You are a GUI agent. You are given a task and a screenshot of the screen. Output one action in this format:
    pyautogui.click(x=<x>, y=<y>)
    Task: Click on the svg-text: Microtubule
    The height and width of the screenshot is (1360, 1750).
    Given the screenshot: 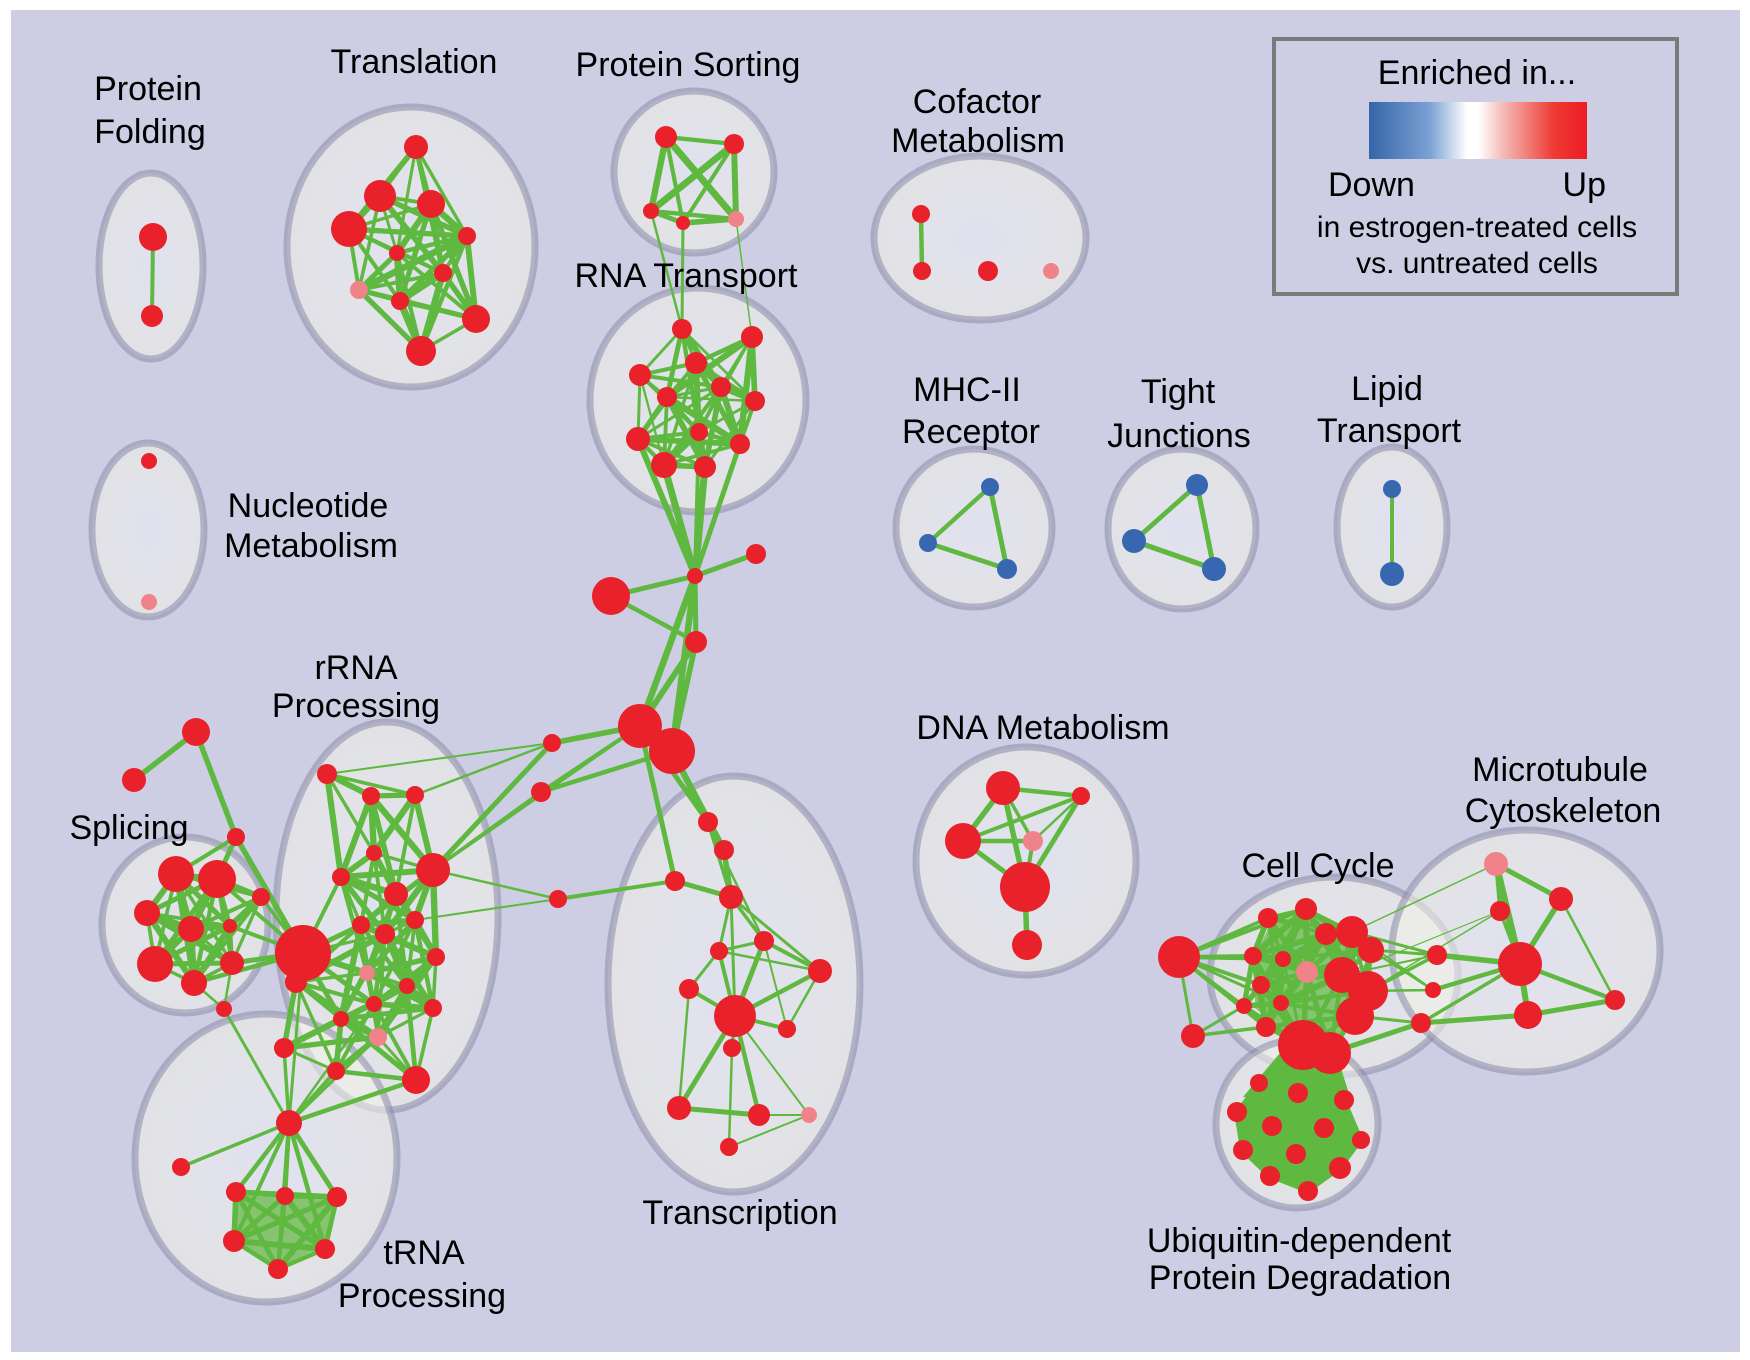 What is the action you would take?
    pyautogui.click(x=1560, y=770)
    